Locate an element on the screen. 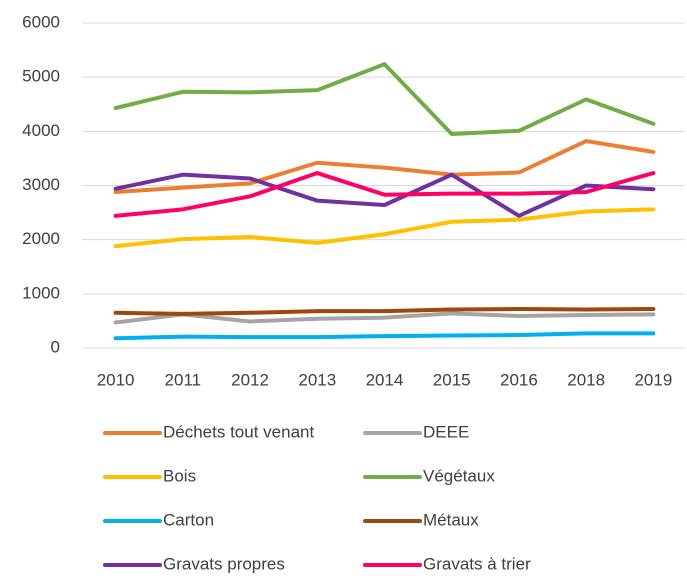 This screenshot has width=687, height=578. x-tick-label: 2010 is located at coordinates (116, 379).